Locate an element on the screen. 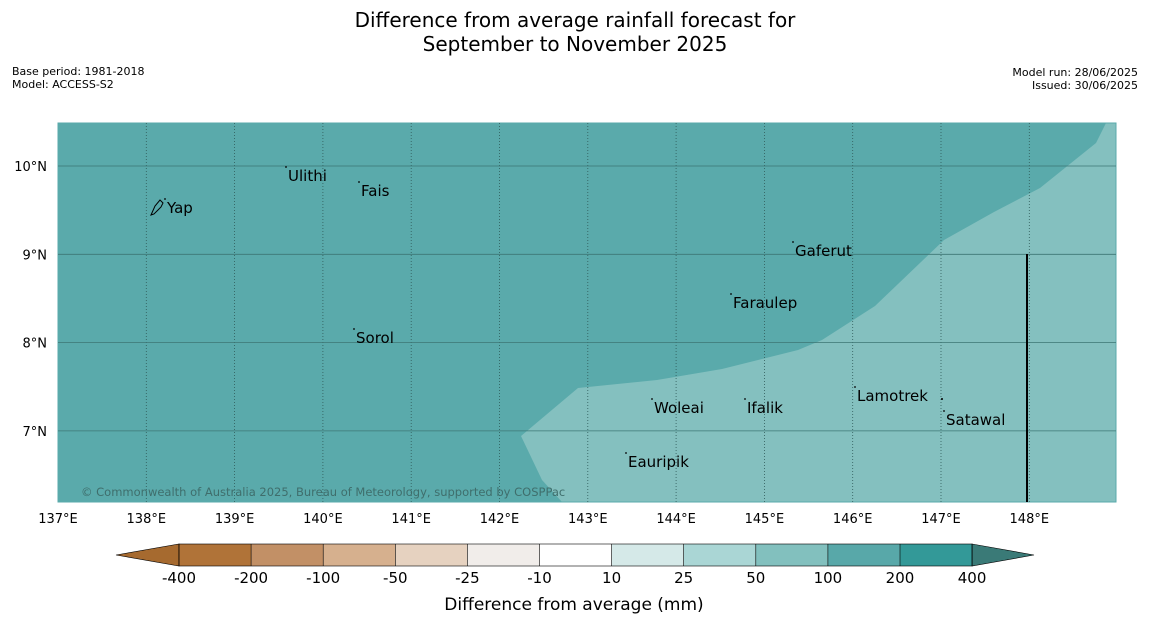 The width and height of the screenshot is (1150, 644). place-label: Yap is located at coordinates (179, 208).